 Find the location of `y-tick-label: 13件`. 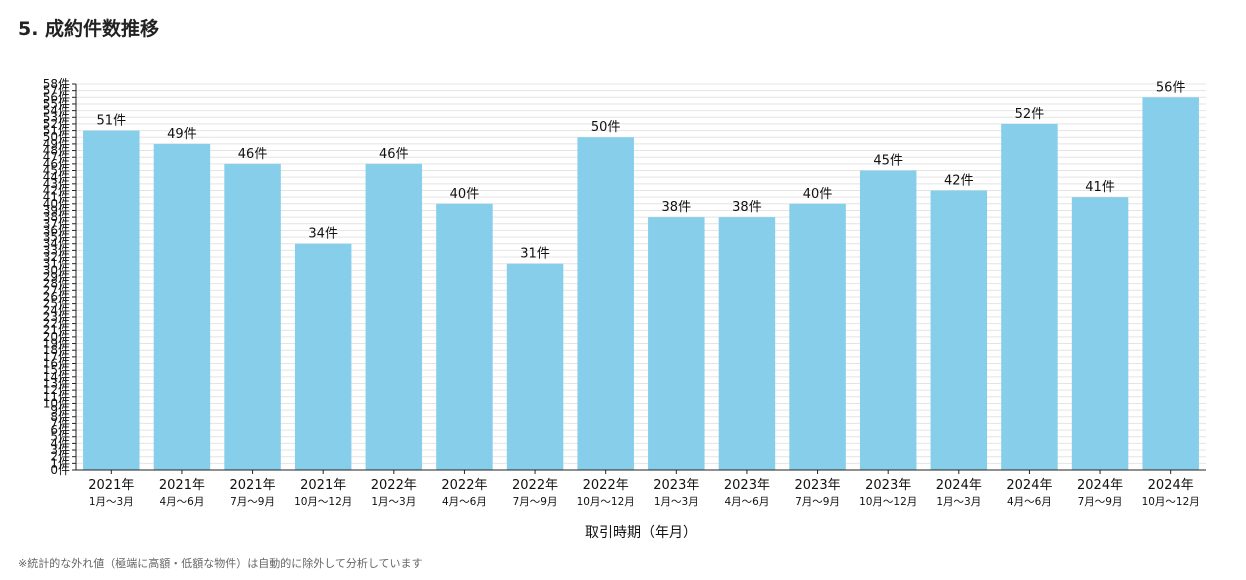

y-tick-label: 13件 is located at coordinates (56, 383).